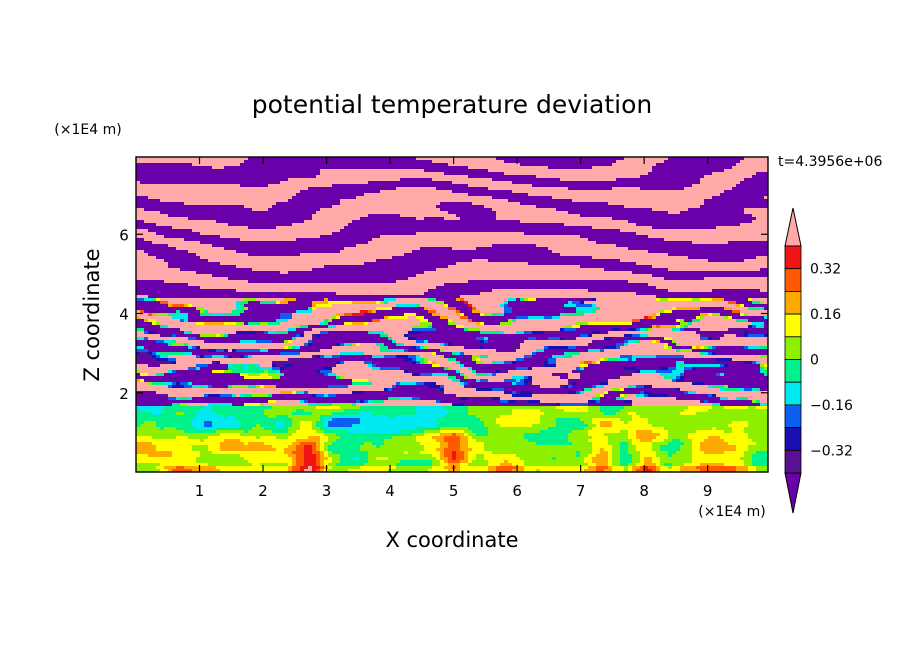 This screenshot has height=654, width=904. Describe the element at coordinates (327, 491) in the screenshot. I see `x-tick-label: 3` at that location.